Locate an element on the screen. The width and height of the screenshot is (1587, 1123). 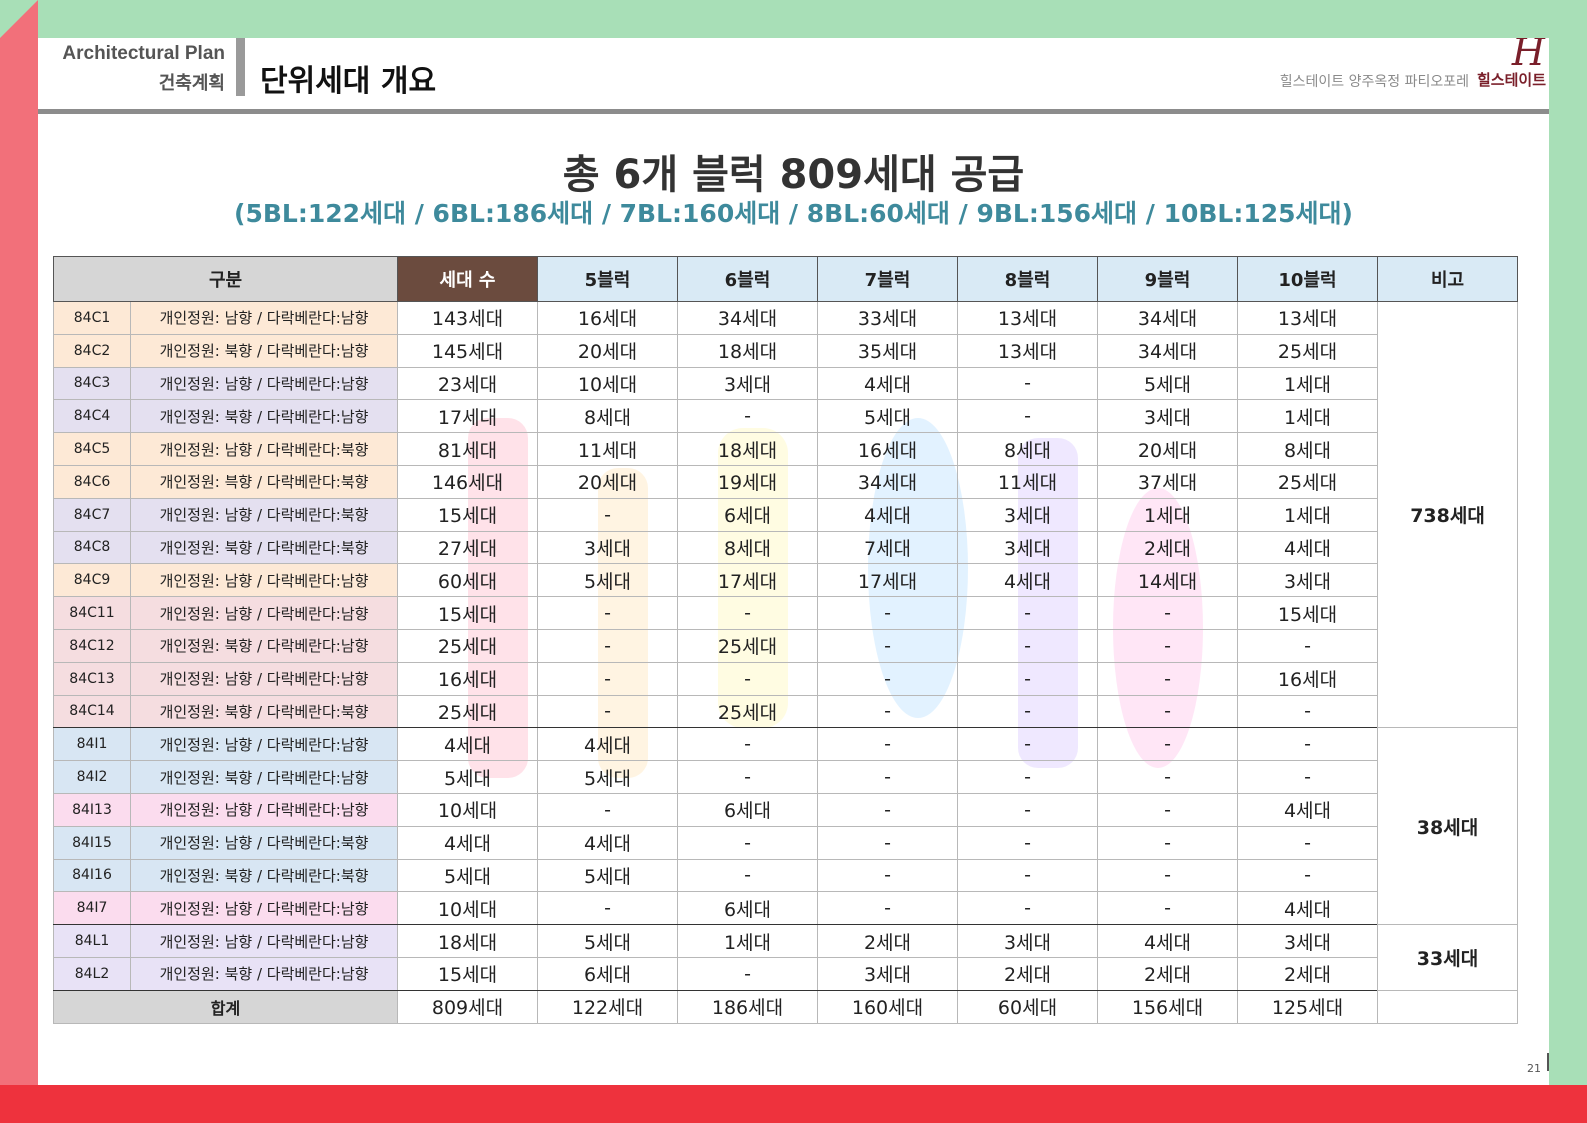
block-count-cell: 10세대 is located at coordinates (607, 383).